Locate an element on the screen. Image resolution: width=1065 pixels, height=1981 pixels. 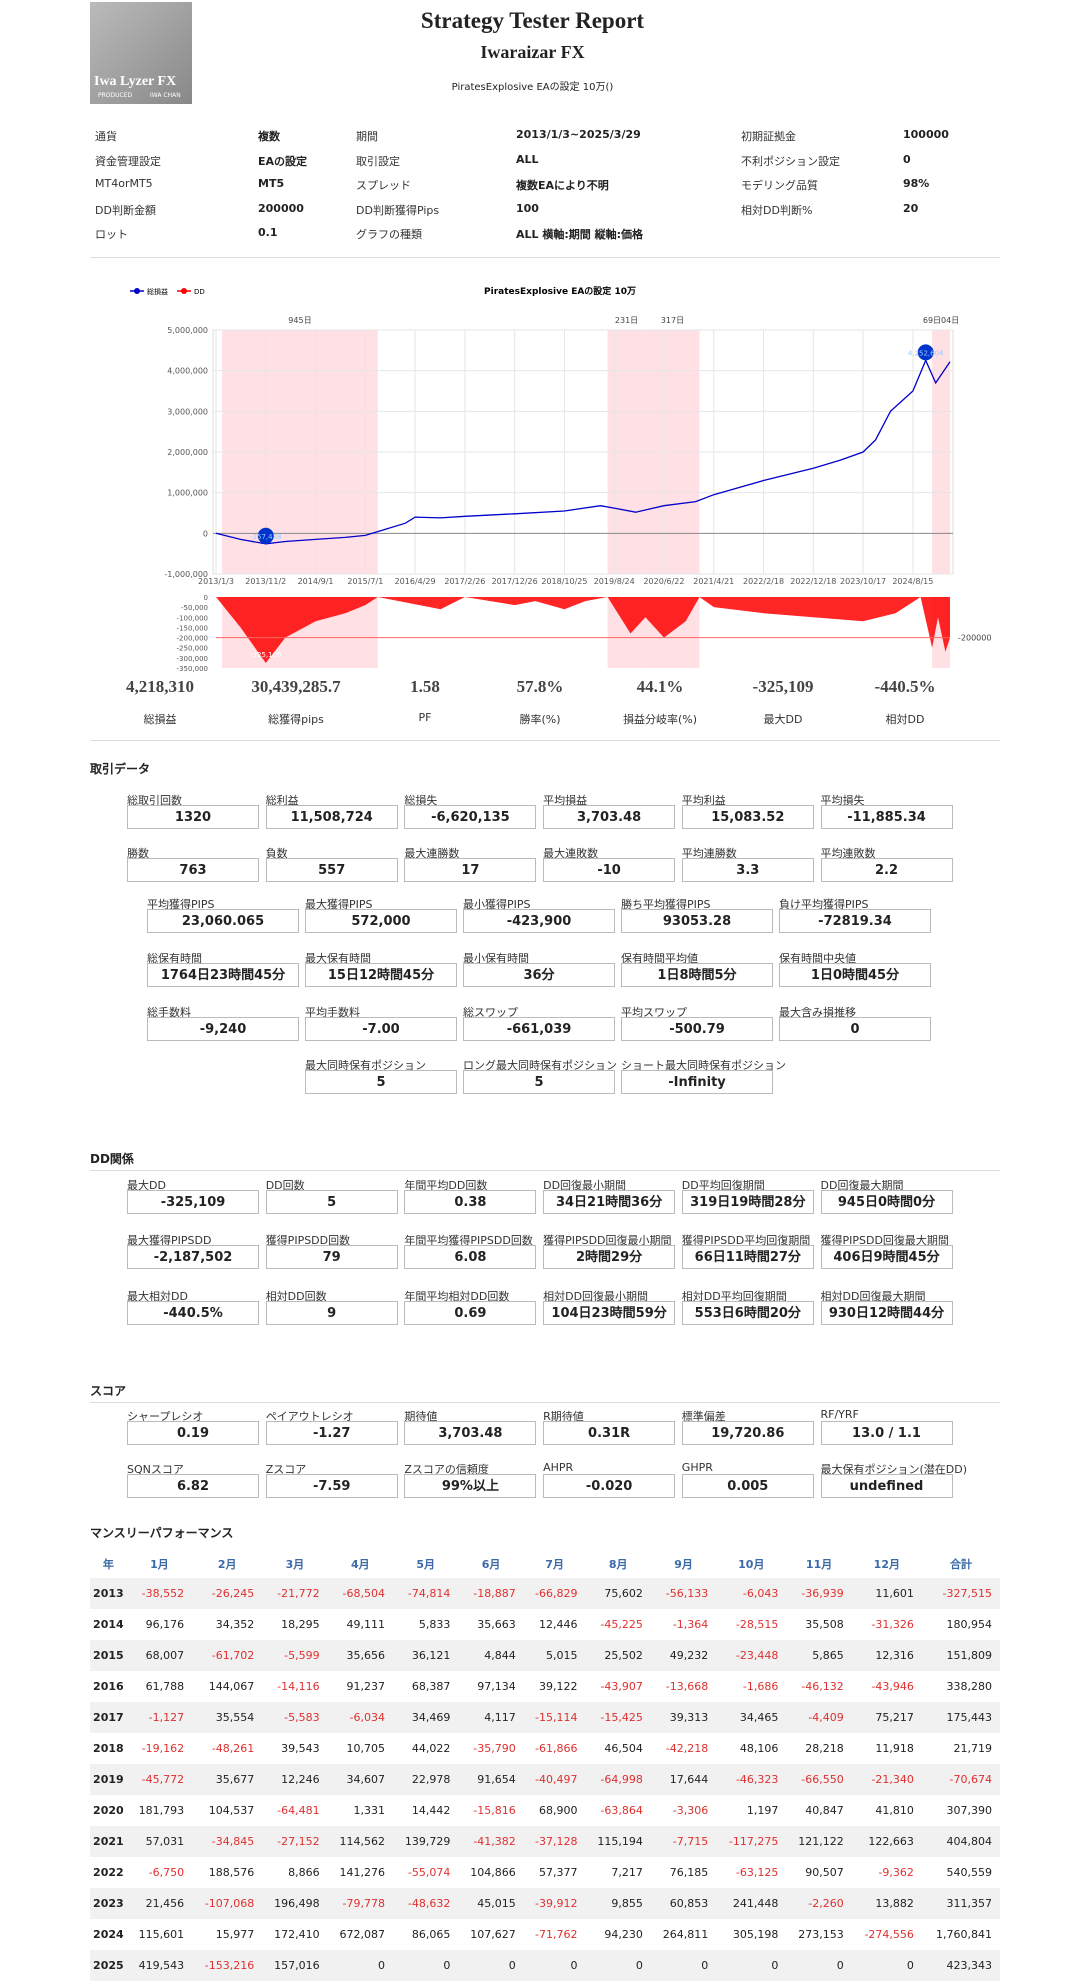
stat-value: 3,703.48 is located at coordinates (609, 817).